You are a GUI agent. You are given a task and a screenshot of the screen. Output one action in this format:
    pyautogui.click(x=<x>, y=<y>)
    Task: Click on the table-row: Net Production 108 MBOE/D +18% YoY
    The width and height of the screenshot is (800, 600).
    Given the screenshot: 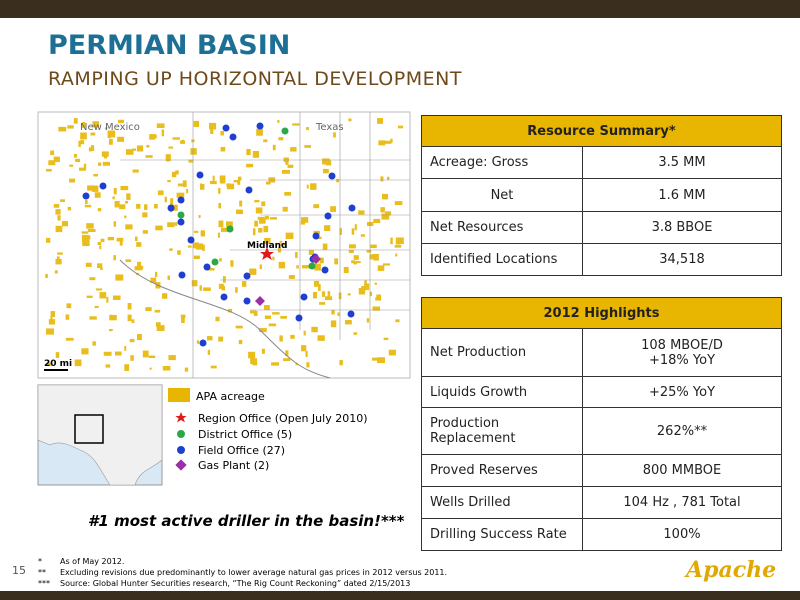 What is the action you would take?
    pyautogui.click(x=601, y=352)
    